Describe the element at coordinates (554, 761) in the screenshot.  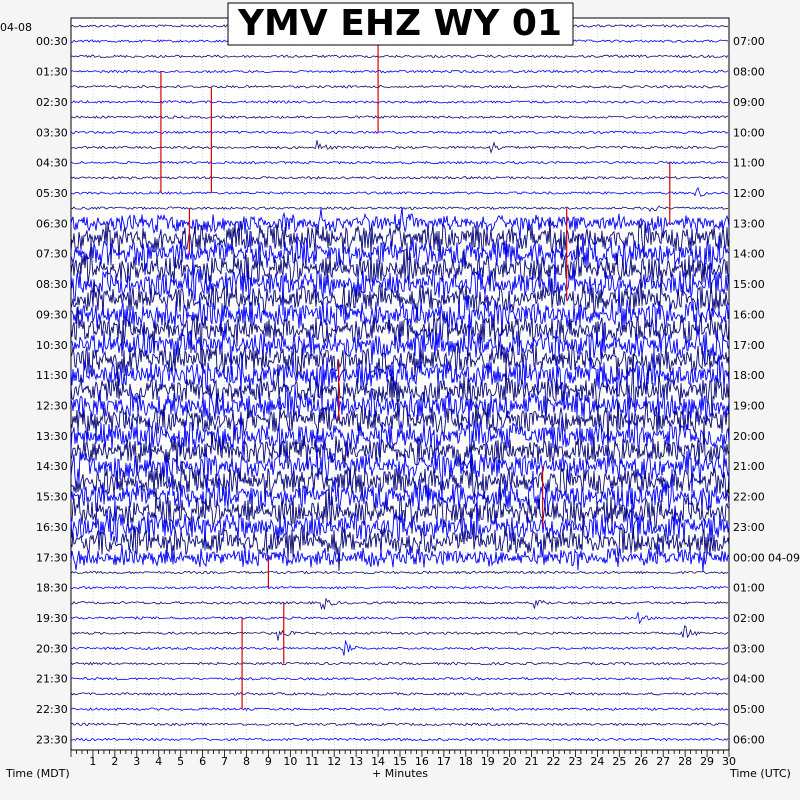
I see `x-tick-label: 22` at that location.